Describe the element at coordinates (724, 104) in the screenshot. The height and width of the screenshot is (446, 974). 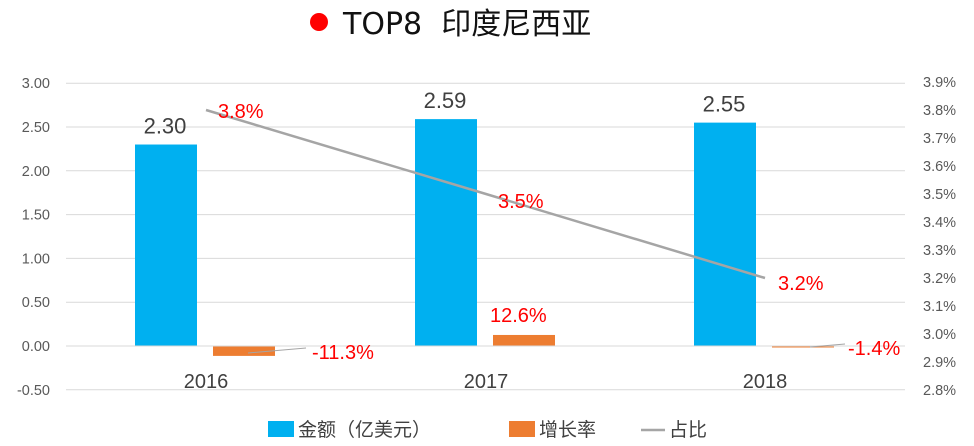
I see `amount-data-label: 2.55` at that location.